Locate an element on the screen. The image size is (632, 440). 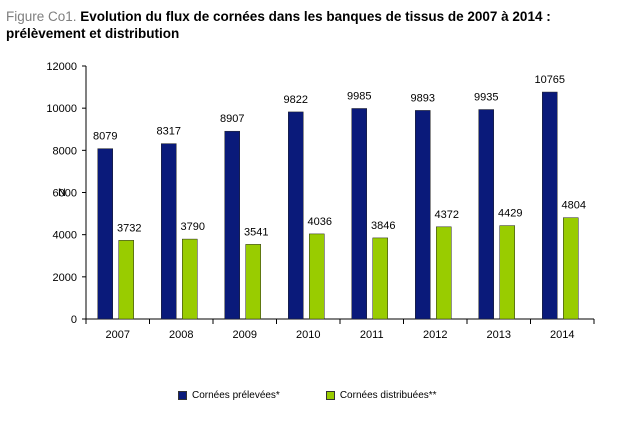
data-label-distribuees: 3541 is located at coordinates (256, 232).